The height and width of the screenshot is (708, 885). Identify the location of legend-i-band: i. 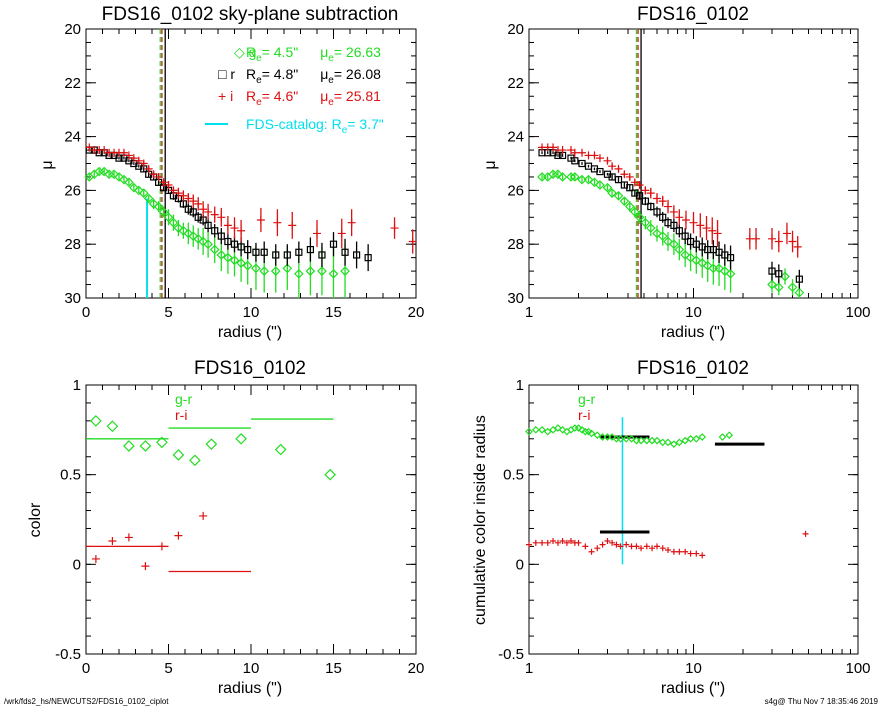
(231, 96).